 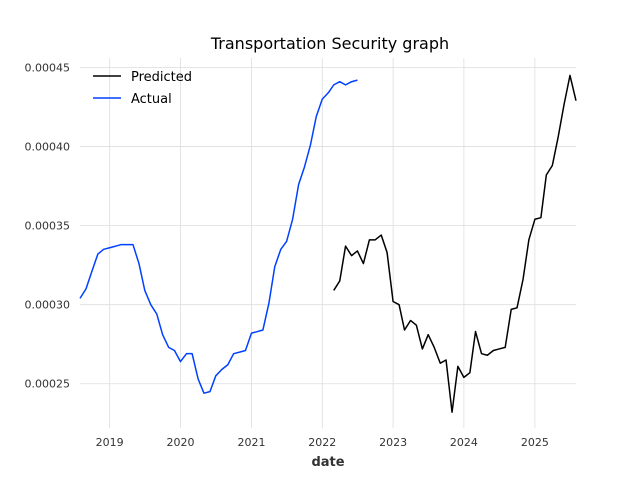 What do you see at coordinates (110, 442) in the screenshot?
I see `x-tick-label: 2019` at bounding box center [110, 442].